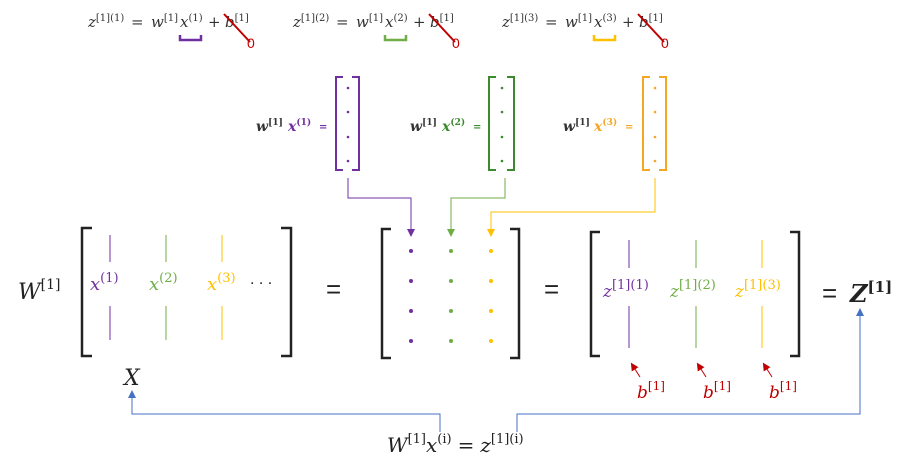 The height and width of the screenshot is (462, 897). What do you see at coordinates (190, 38) in the screenshot?
I see `top-eq1-x-underline` at bounding box center [190, 38].